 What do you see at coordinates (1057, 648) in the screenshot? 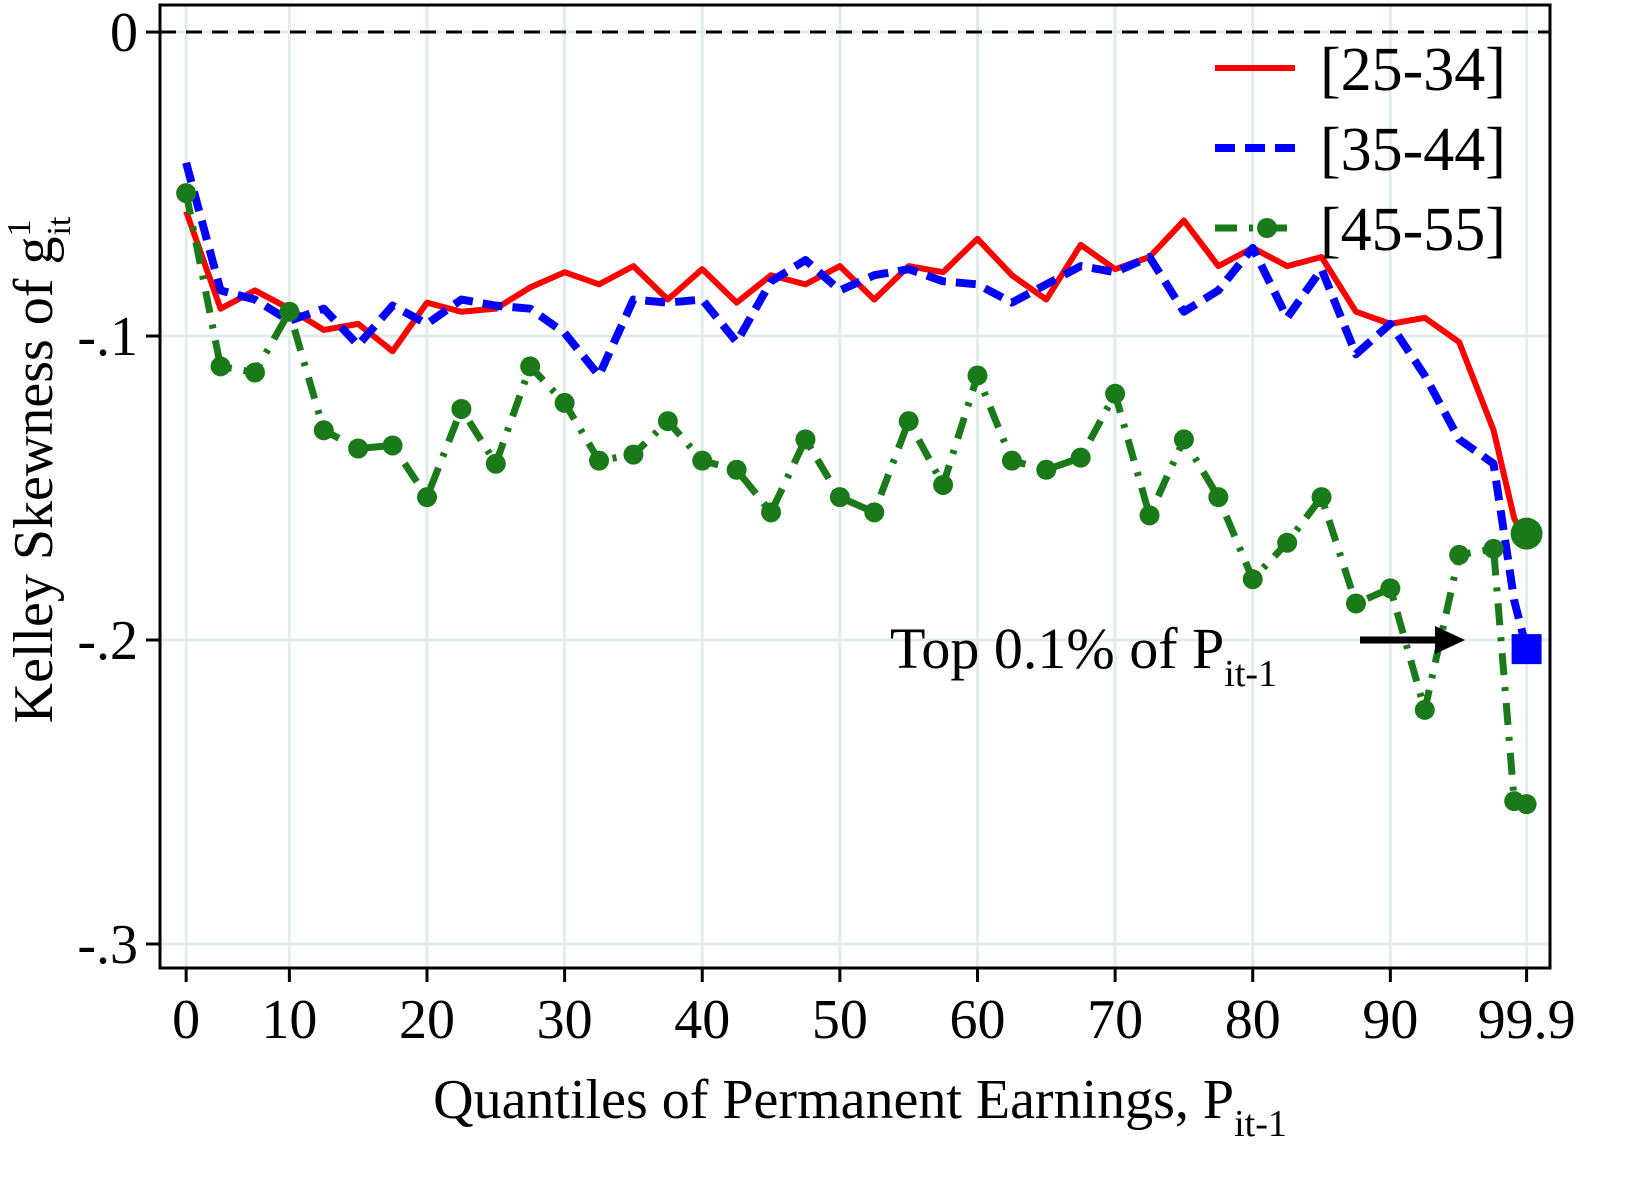
I see `annotation-text: Top 0.1% of P` at bounding box center [1057, 648].